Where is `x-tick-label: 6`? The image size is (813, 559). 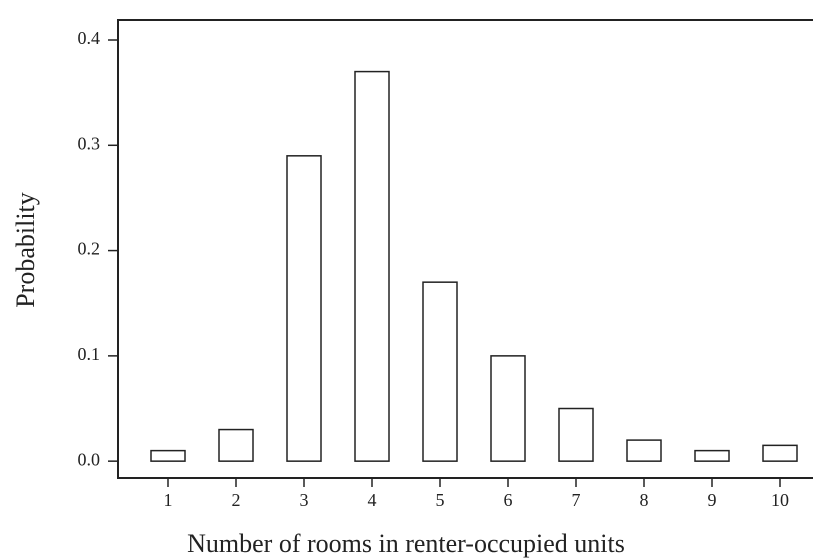
x-tick-label: 6 is located at coordinates (508, 500).